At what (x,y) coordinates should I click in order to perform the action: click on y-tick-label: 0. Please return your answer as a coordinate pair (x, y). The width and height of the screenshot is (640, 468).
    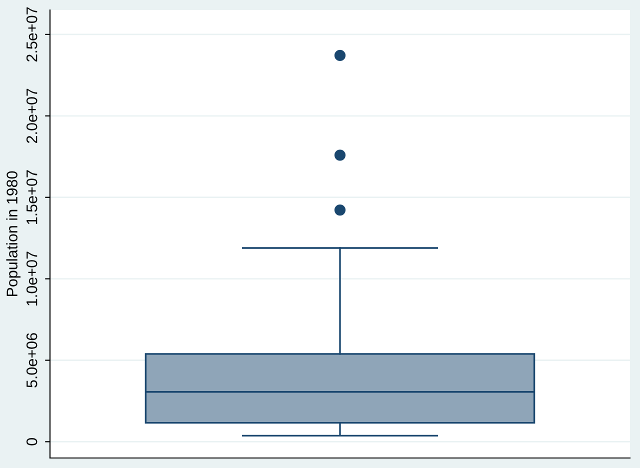
    Looking at the image, I should click on (32, 442).